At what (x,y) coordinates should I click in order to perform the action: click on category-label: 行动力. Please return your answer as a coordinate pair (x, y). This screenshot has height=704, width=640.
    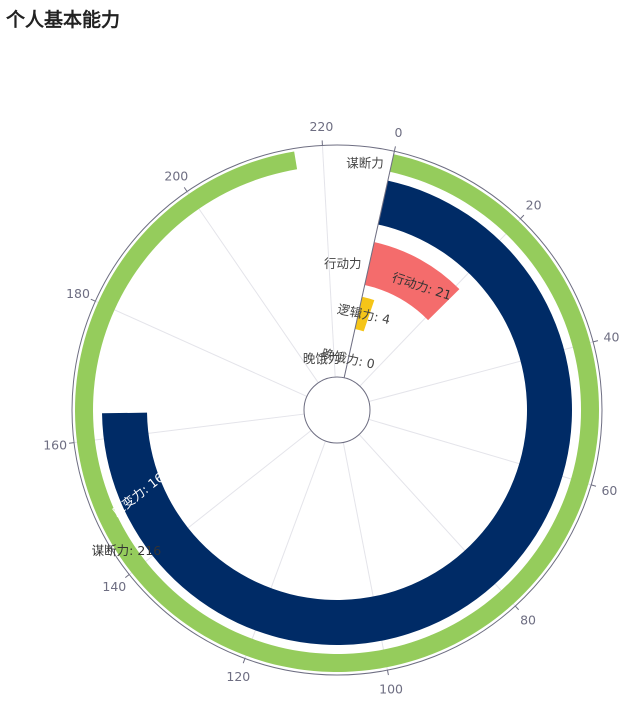
    Looking at the image, I should click on (343, 263).